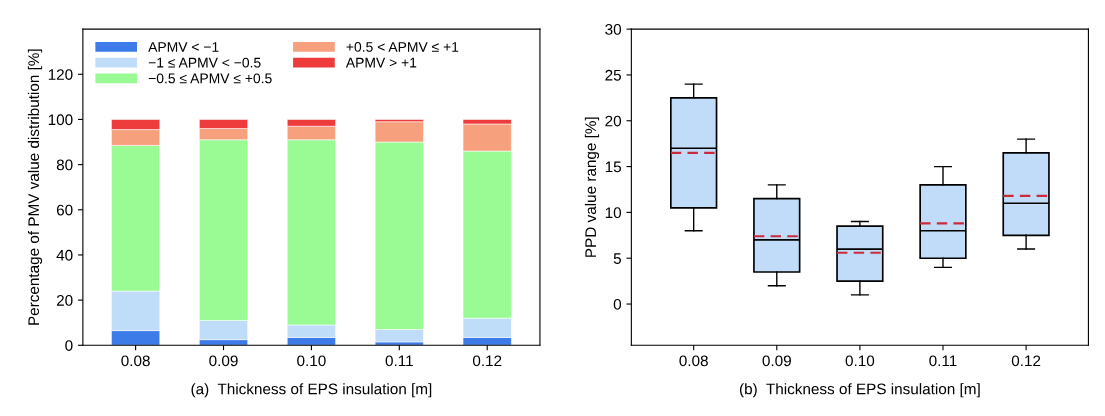 The image size is (1105, 416). What do you see at coordinates (64, 210) in the screenshot?
I see `y-tick-label: 60` at bounding box center [64, 210].